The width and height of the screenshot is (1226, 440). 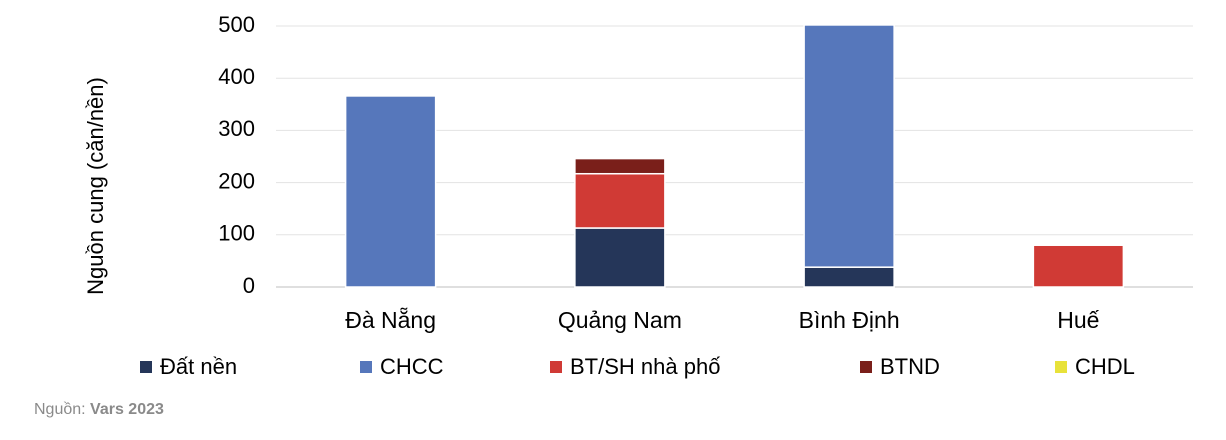 What do you see at coordinates (236, 128) in the screenshot?
I see `y-tick-label: 300` at bounding box center [236, 128].